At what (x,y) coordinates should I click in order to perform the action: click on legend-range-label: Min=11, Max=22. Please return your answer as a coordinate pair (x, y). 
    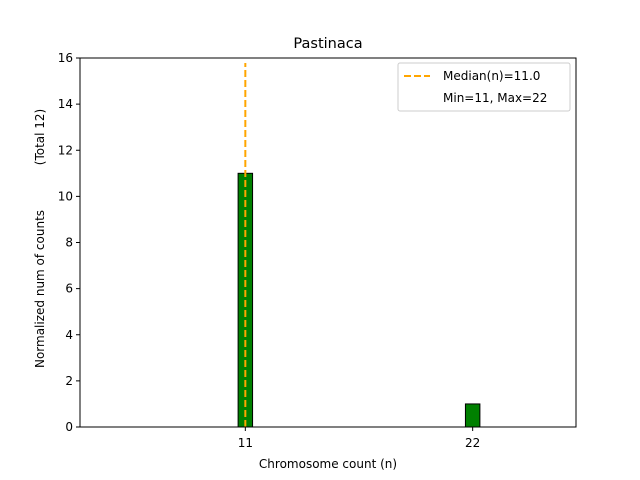
    Looking at the image, I should click on (495, 98).